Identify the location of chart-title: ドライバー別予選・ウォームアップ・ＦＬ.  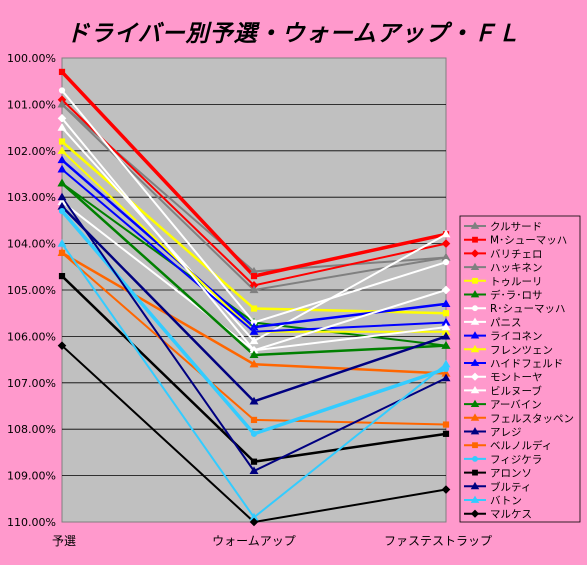
(293, 34).